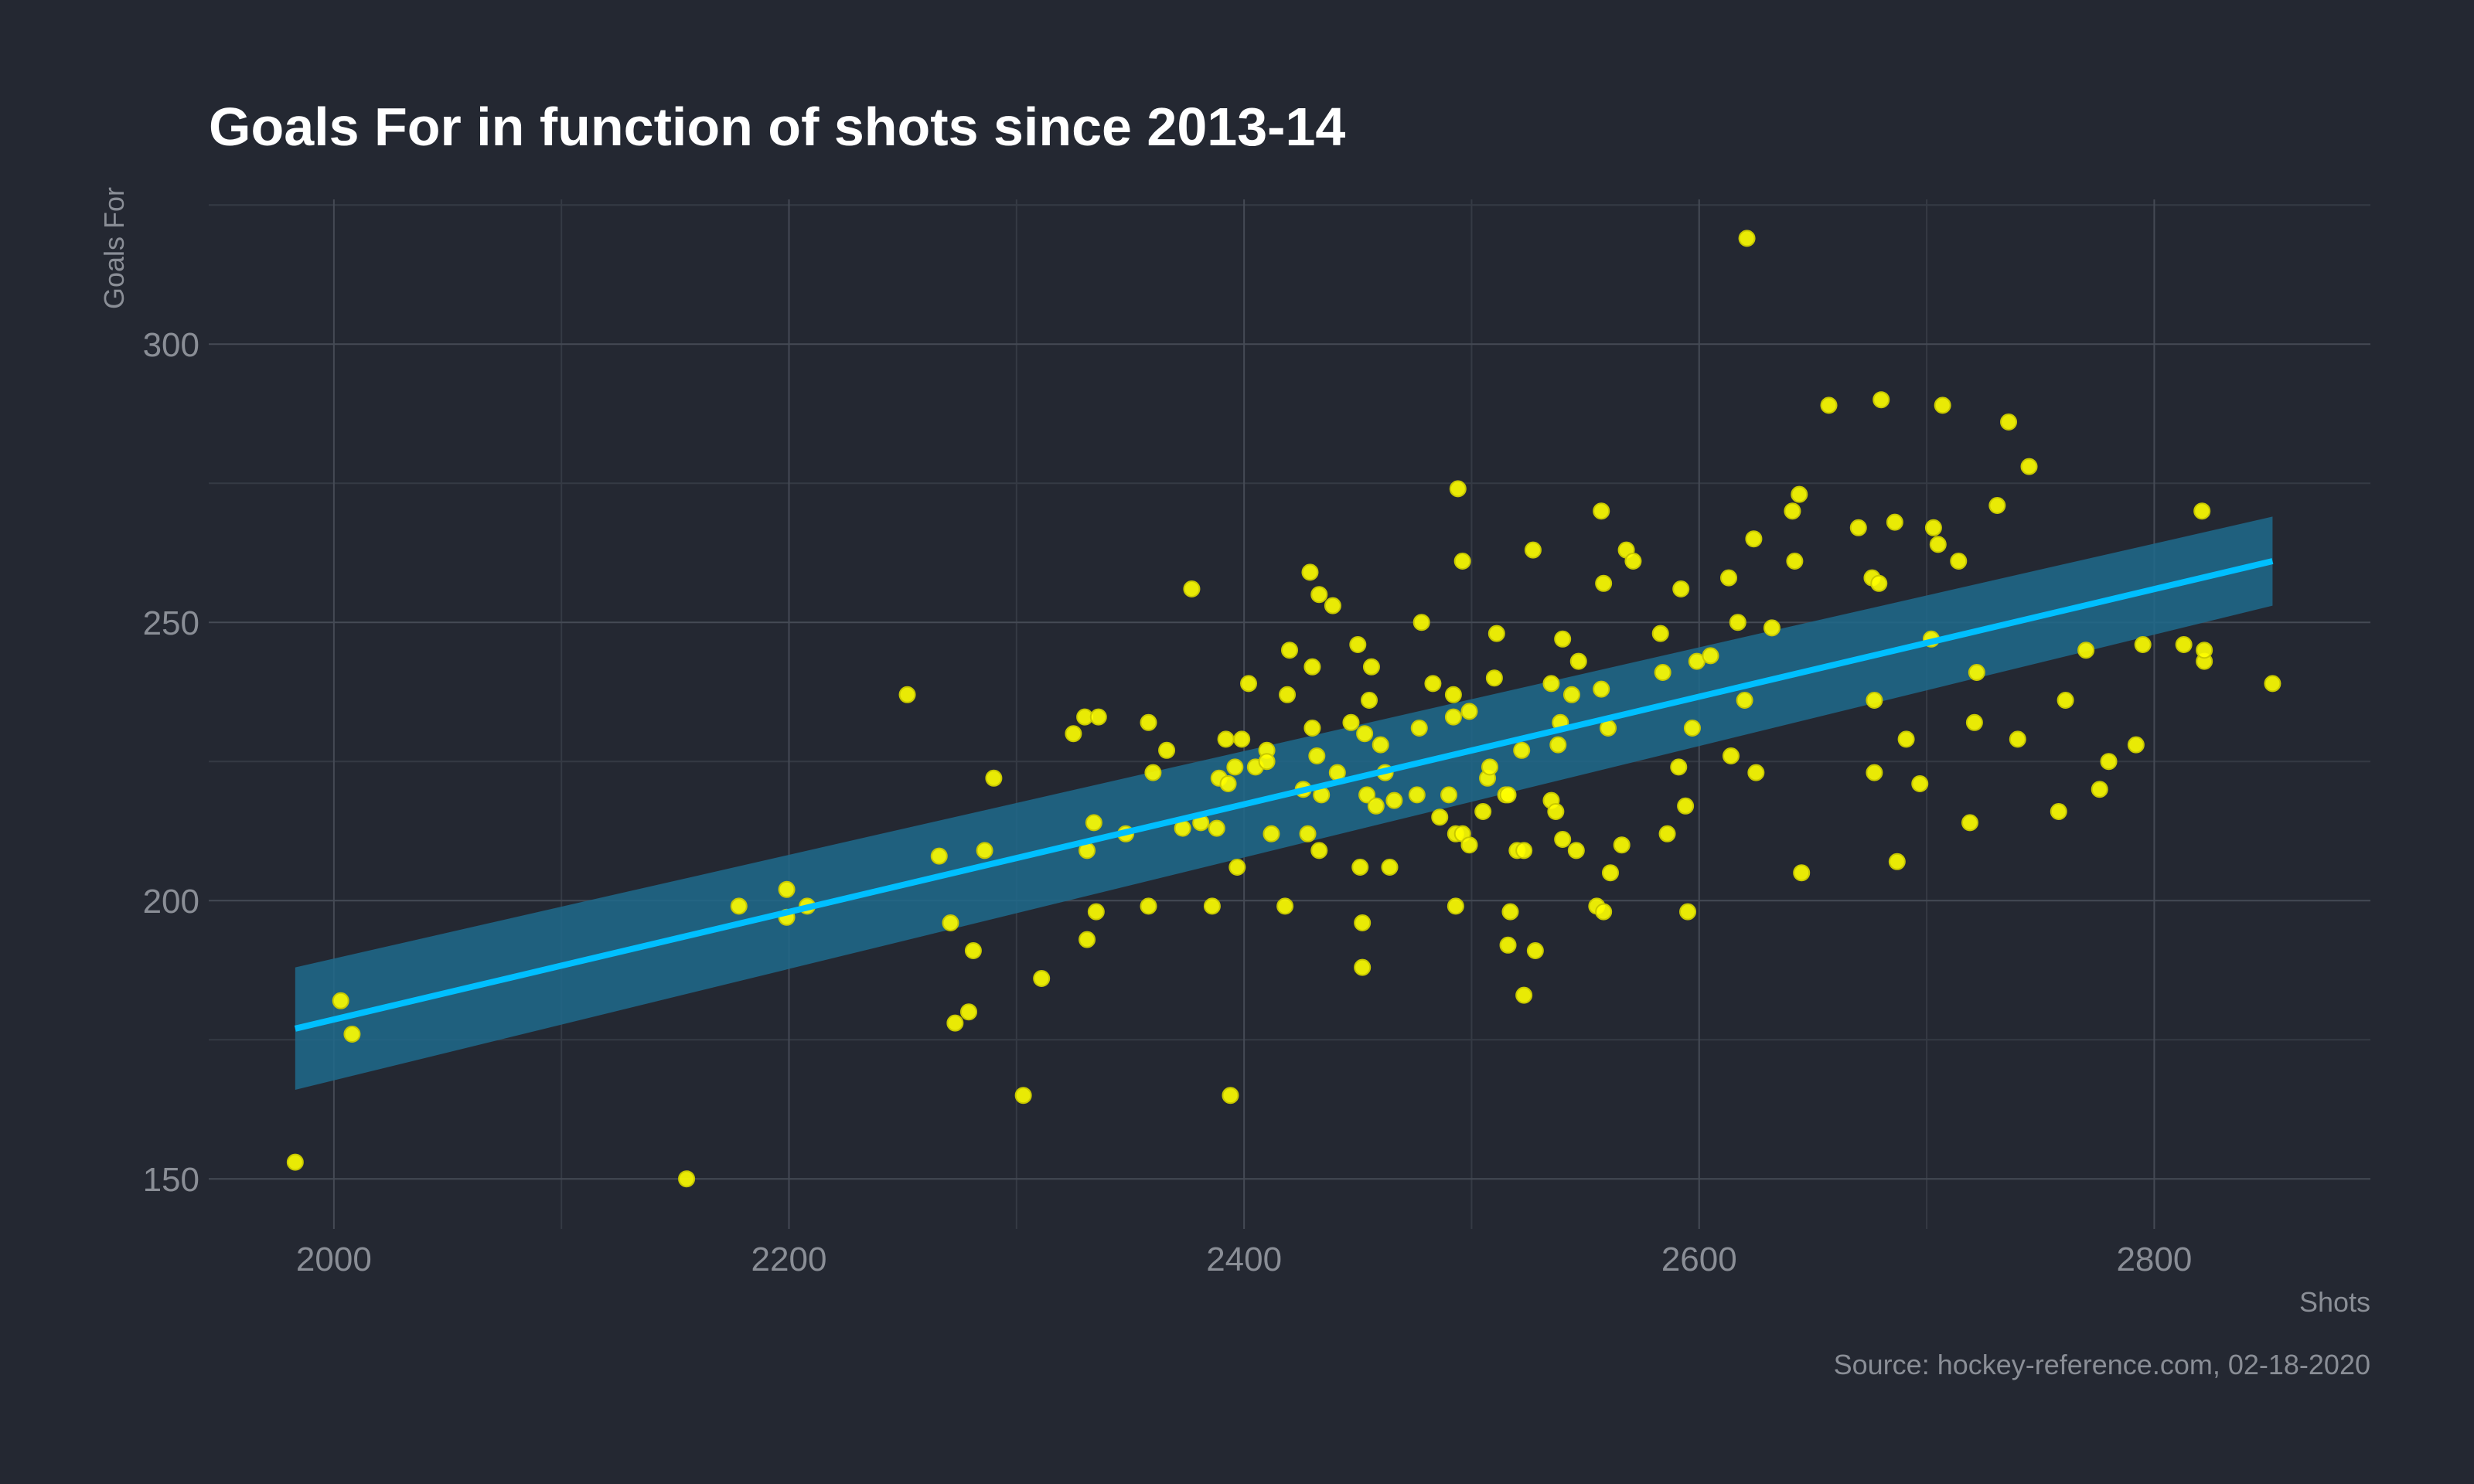 Image resolution: width=2474 pixels, height=1484 pixels. I want to click on y-tick-label: 250, so click(171, 623).